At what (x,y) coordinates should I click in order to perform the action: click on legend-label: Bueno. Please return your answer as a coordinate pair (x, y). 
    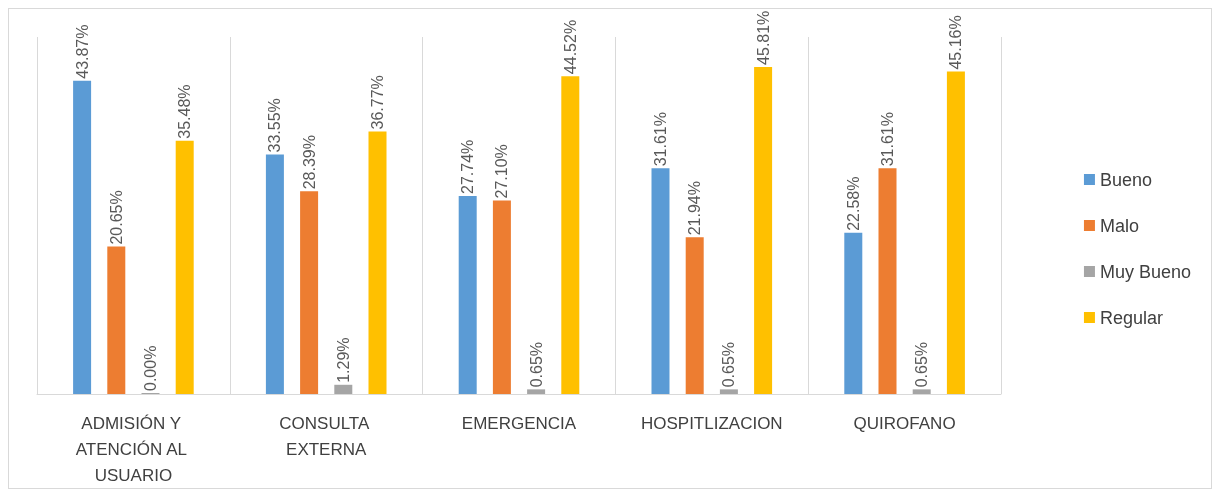
    Looking at the image, I should click on (1126, 179).